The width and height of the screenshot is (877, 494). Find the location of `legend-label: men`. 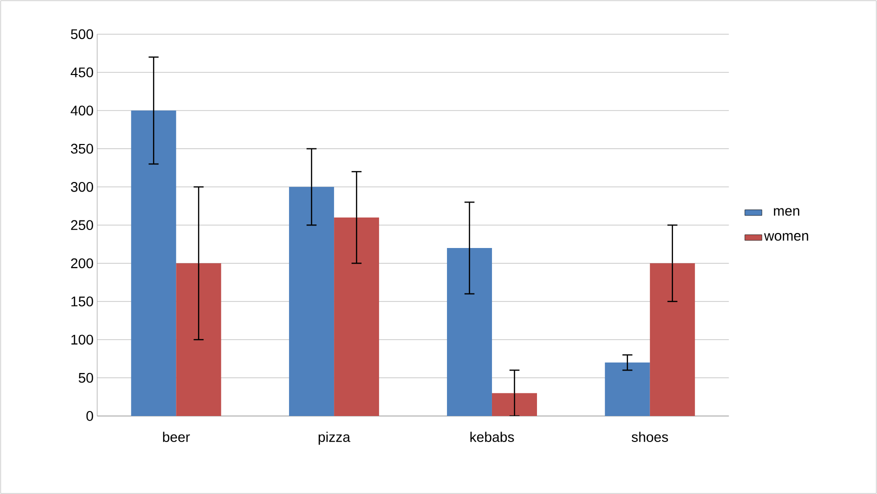

legend-label: men is located at coordinates (787, 212).